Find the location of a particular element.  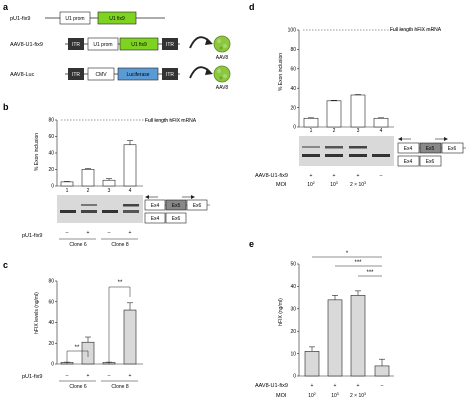

construct-aavluc-name: AAV8-Luc is located at coordinates (22, 75).